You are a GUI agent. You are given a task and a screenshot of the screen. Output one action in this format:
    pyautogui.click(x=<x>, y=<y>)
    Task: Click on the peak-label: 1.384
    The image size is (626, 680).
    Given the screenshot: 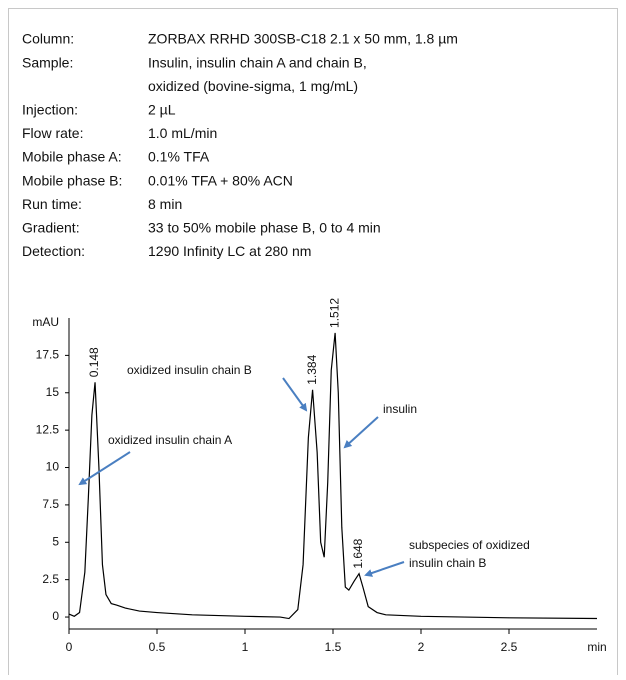 What is the action you would take?
    pyautogui.click(x=312, y=369)
    